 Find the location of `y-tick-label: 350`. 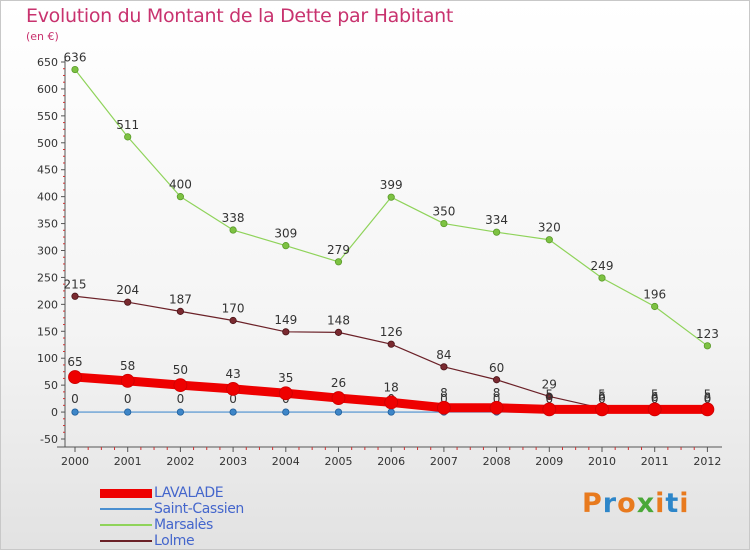

y-tick-label: 350 is located at coordinates (47, 224).